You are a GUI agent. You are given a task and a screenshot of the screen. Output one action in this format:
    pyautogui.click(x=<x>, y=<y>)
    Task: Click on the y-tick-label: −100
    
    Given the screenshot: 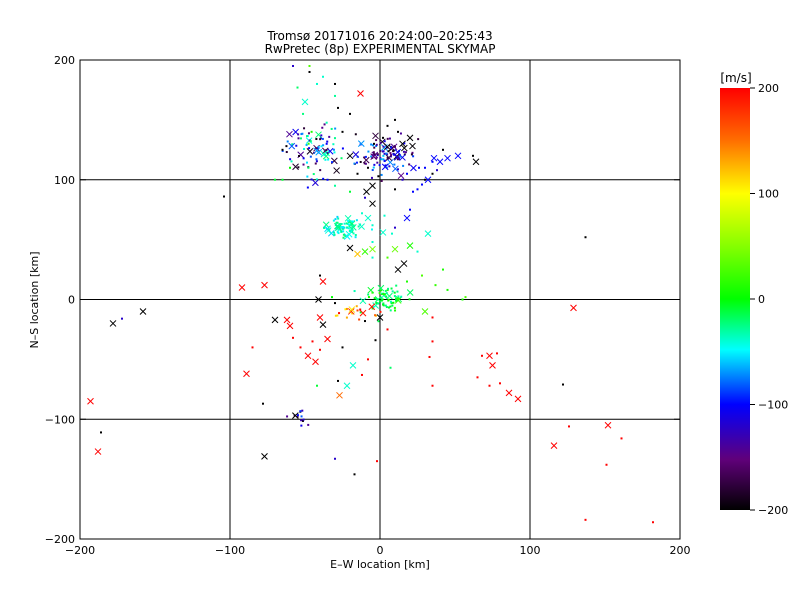 What is the action you would take?
    pyautogui.click(x=60, y=419)
    